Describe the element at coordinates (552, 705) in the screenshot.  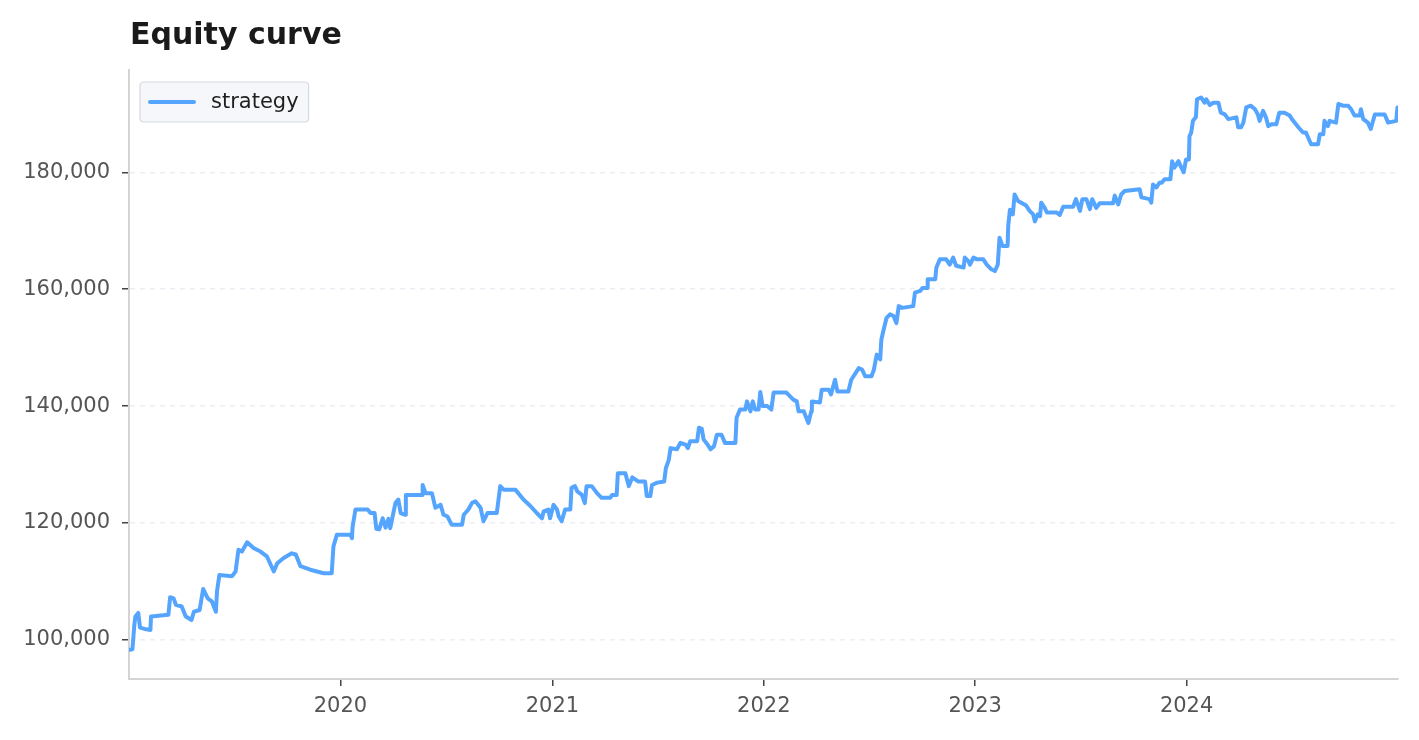
I see `x-tick-label: 2021` at that location.